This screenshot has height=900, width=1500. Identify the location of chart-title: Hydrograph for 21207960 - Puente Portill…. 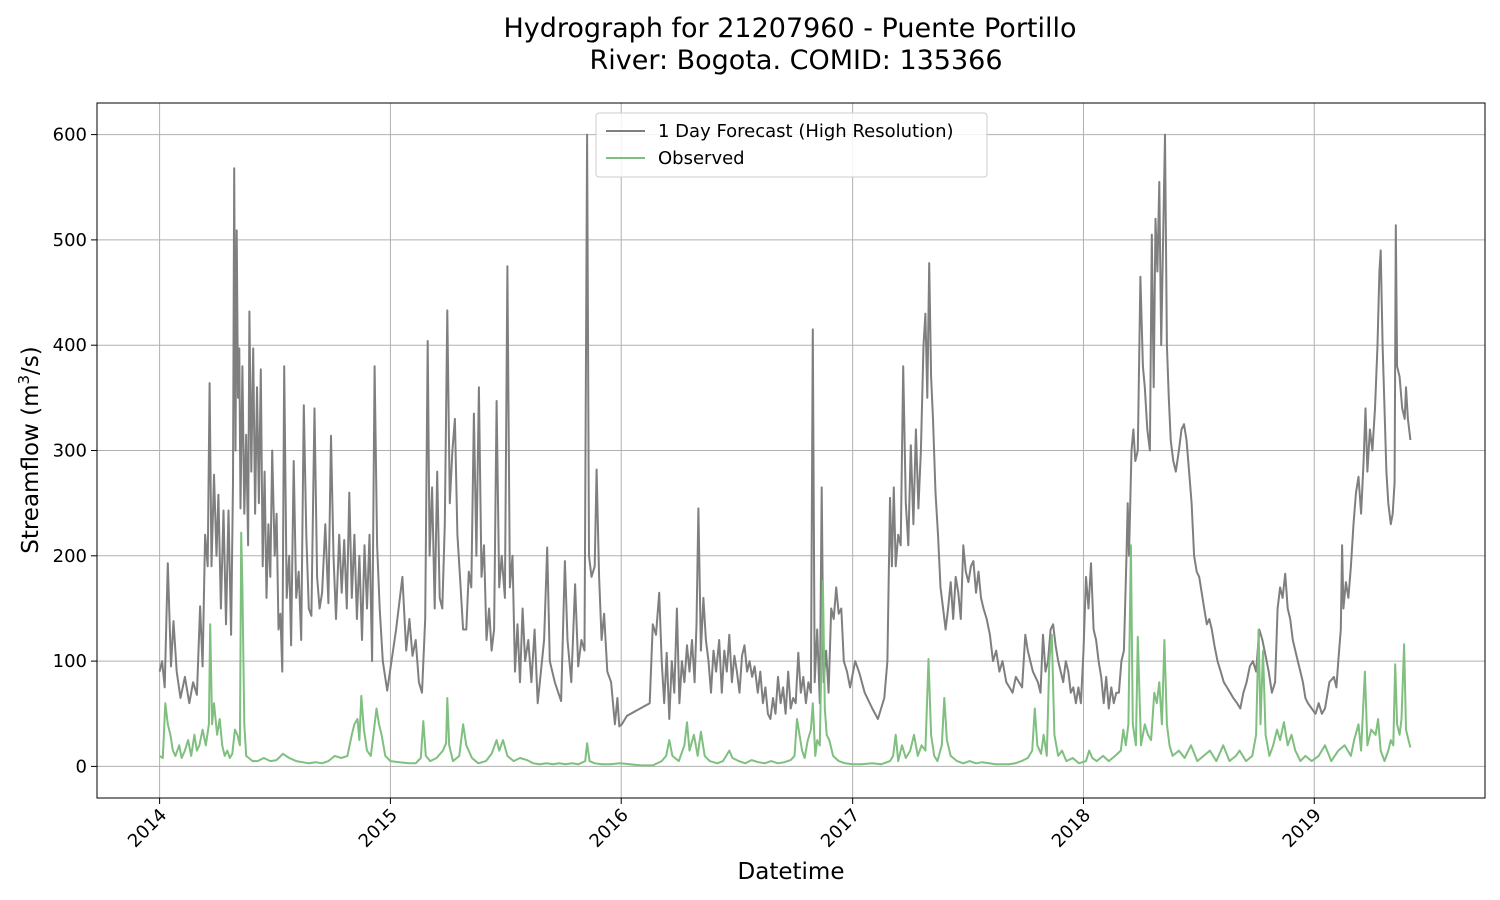
(789, 28).